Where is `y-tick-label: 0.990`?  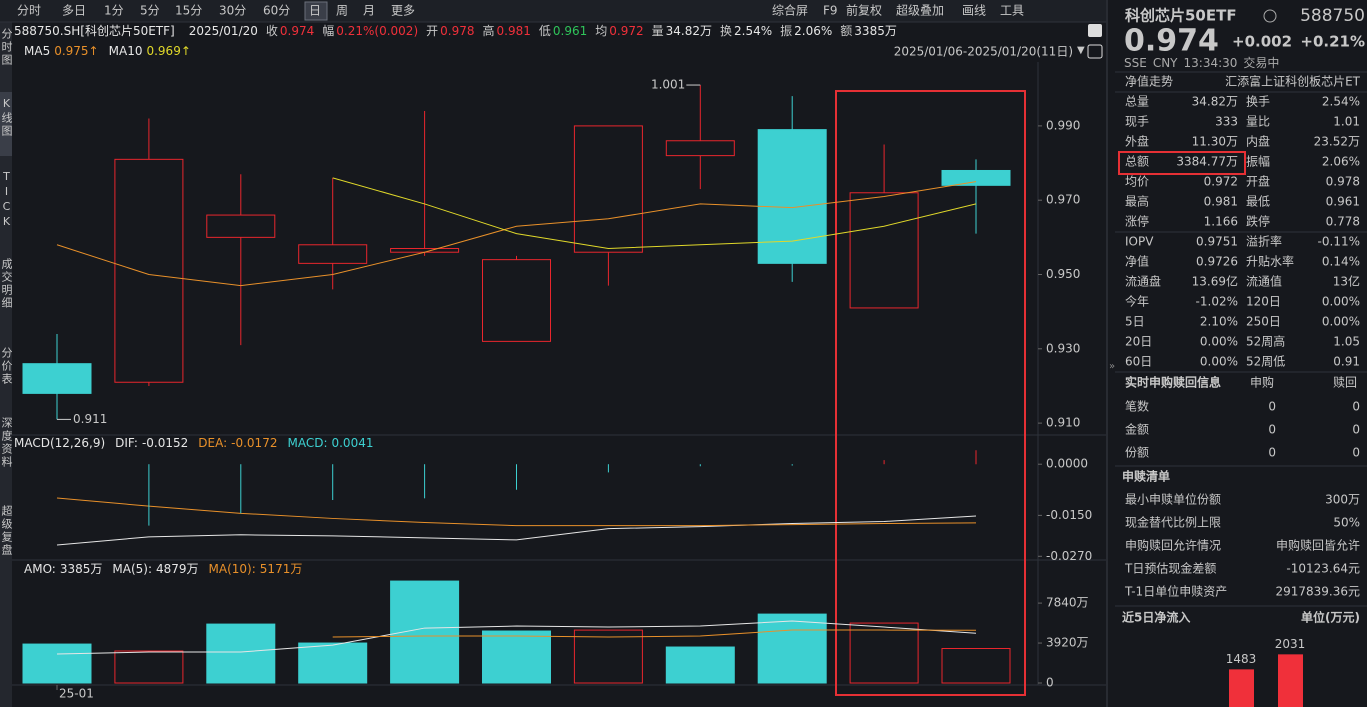
y-tick-label: 0.990 is located at coordinates (1063, 125).